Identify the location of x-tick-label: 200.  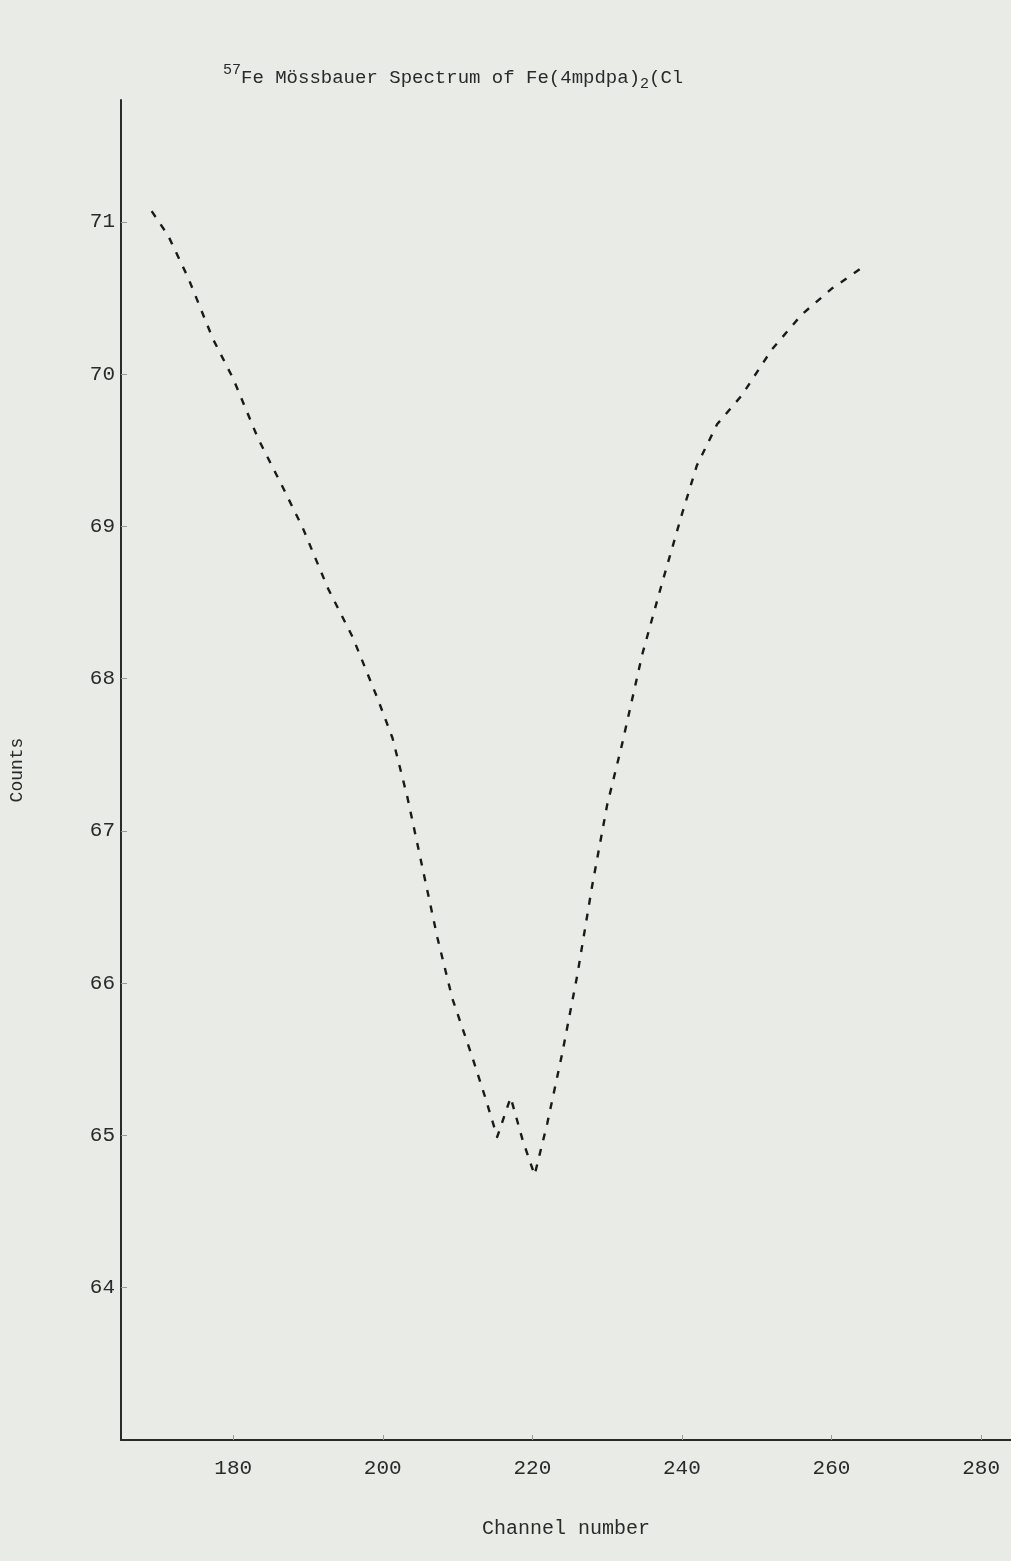
(382, 1468).